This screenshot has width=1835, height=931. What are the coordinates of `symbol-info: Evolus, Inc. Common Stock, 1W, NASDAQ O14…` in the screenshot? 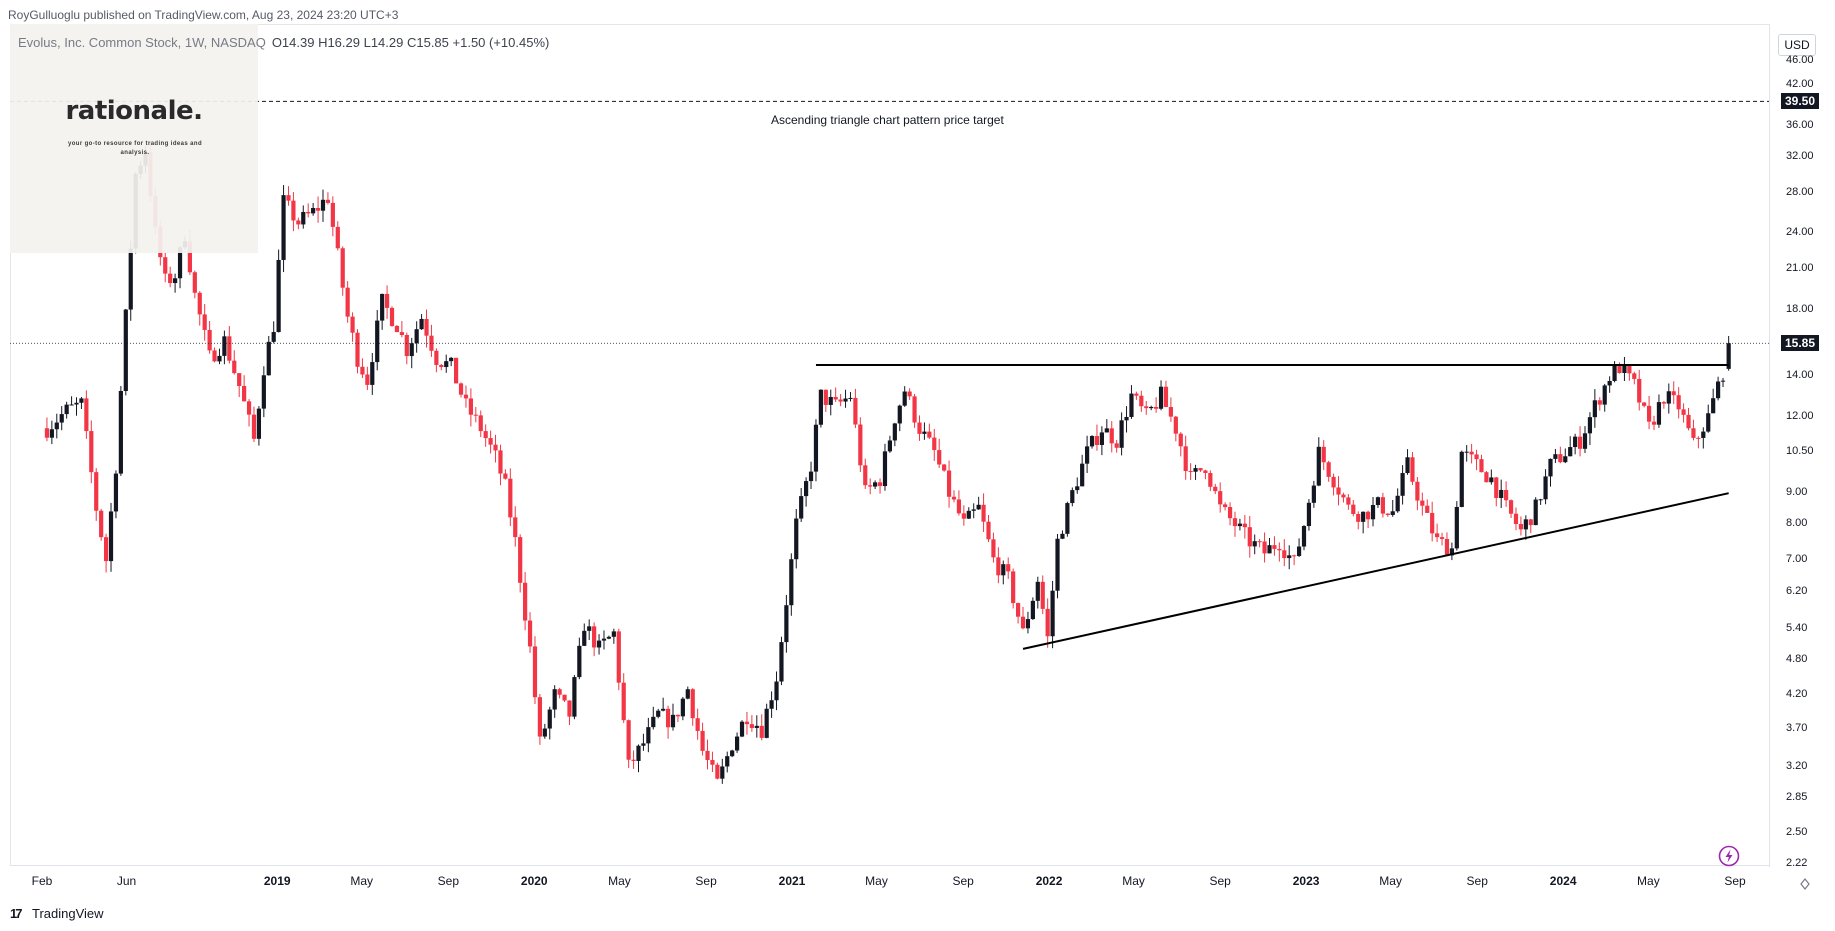 It's located at (283, 42).